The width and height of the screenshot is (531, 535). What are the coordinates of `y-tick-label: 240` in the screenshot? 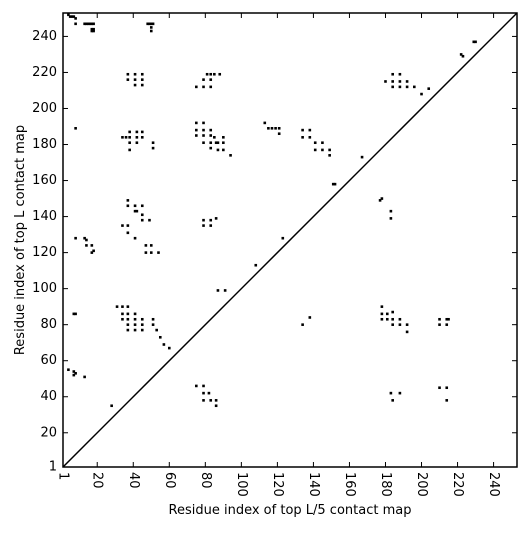 It's located at (44, 36).